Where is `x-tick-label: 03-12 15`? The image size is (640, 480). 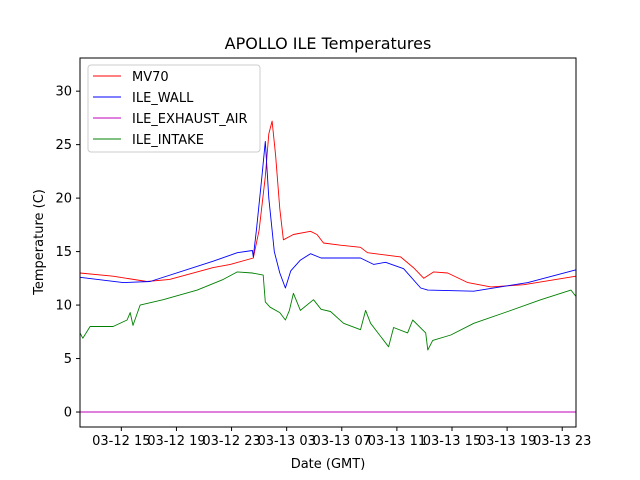
x-tick-label: 03-12 15 is located at coordinates (121, 441).